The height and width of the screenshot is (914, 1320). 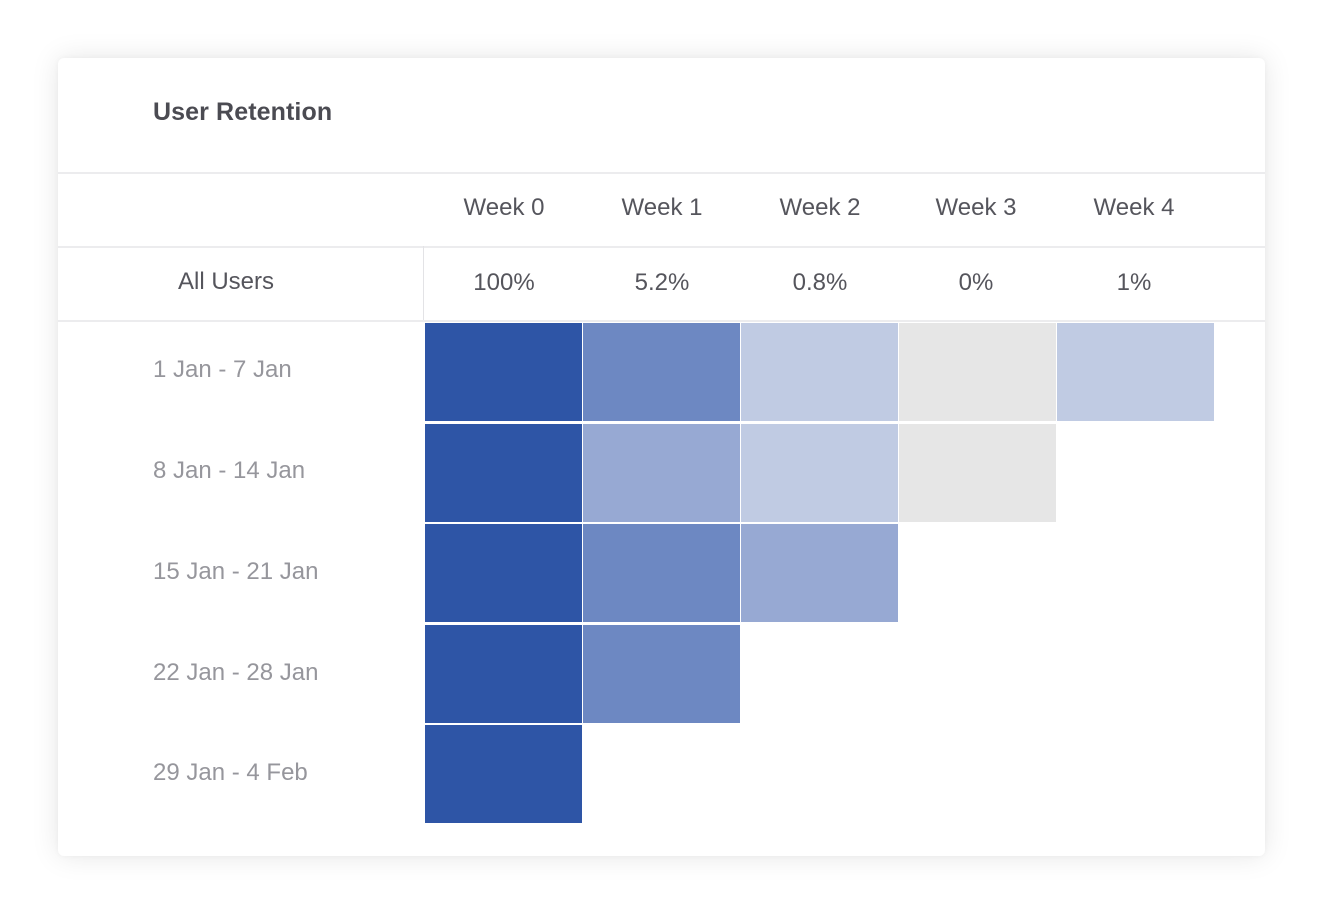 What do you see at coordinates (236, 672) in the screenshot?
I see `cohort-label-4: 22 Jan - 28 Jan` at bounding box center [236, 672].